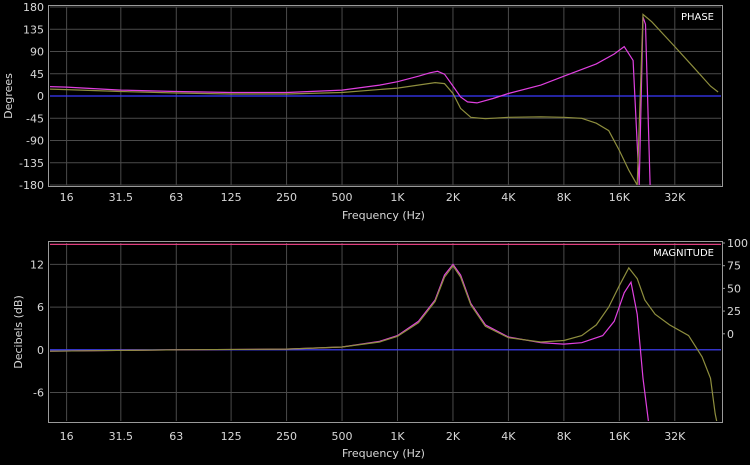 The width and height of the screenshot is (750, 465). Describe the element at coordinates (453, 197) in the screenshot. I see `phase-x-tick-label: 2K` at that location.